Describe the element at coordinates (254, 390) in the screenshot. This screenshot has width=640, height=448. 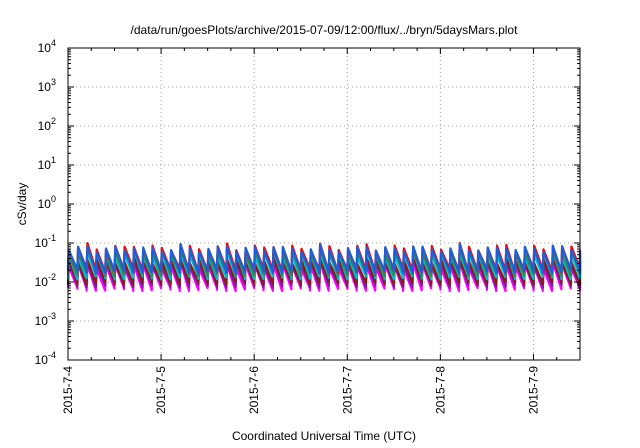
I see `x-tick-label: 2015-7-6` at that location.